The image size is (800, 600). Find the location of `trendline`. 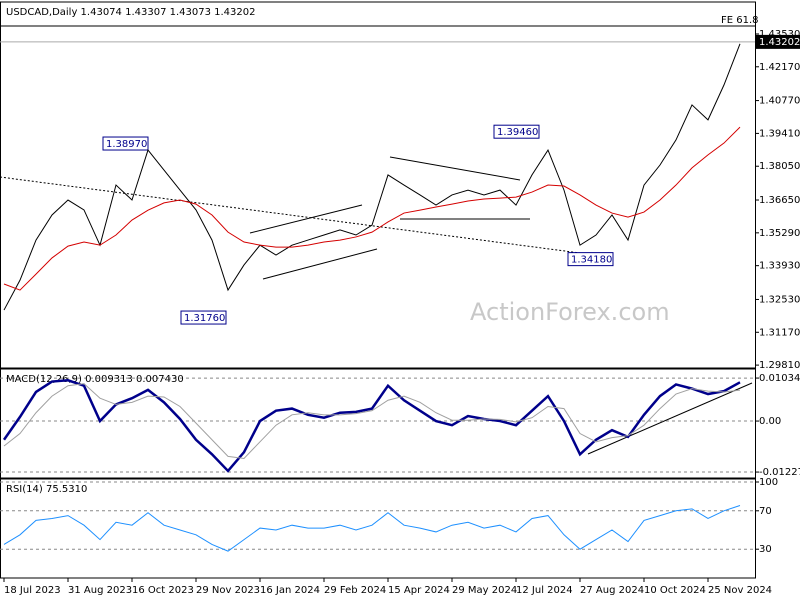

trendline is located at coordinates (290, 215).